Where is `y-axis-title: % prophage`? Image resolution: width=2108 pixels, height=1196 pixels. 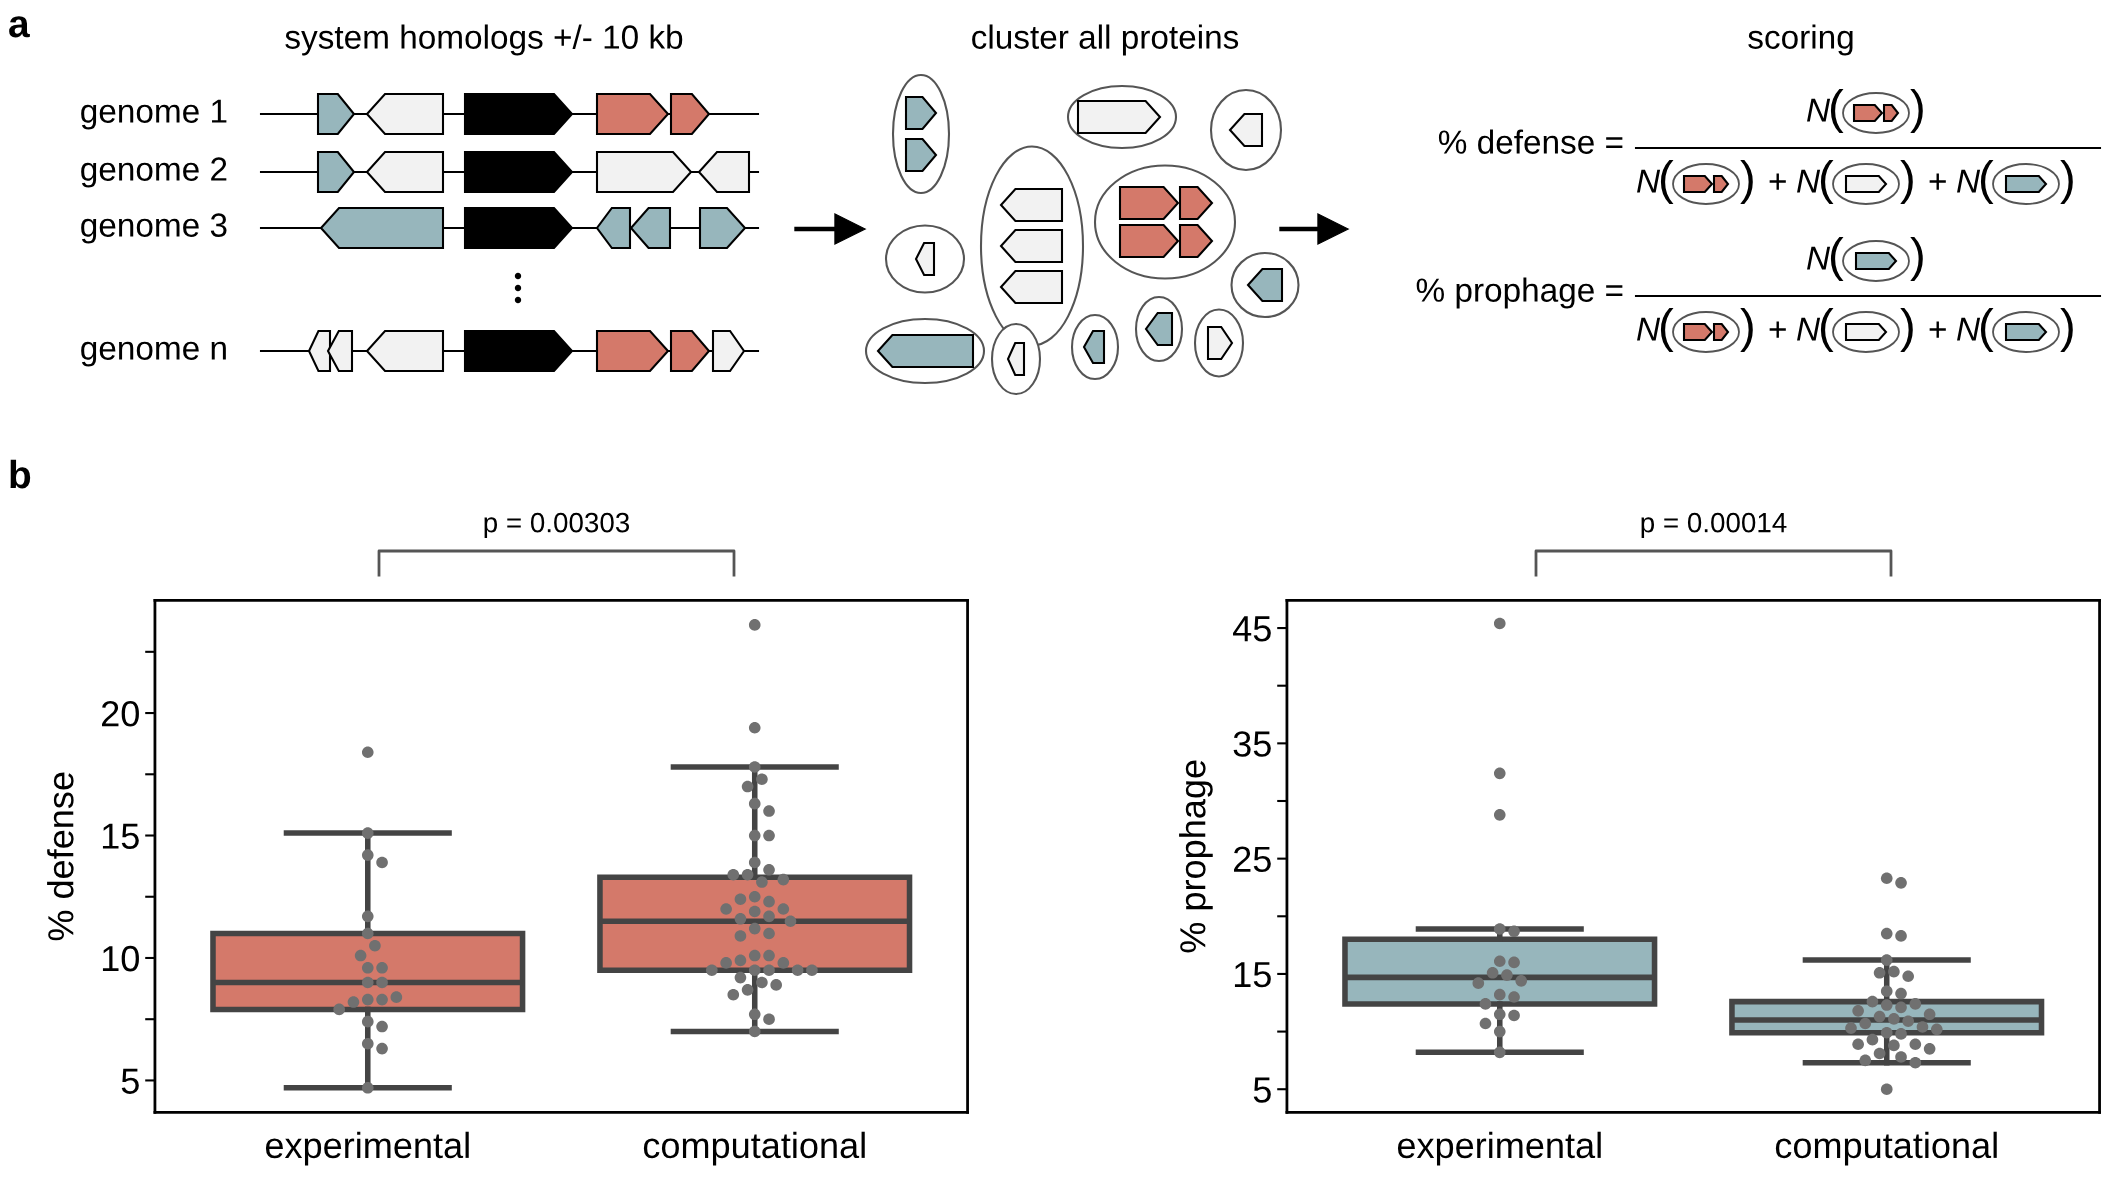 y-axis-title: % prophage is located at coordinates (1196, 856).